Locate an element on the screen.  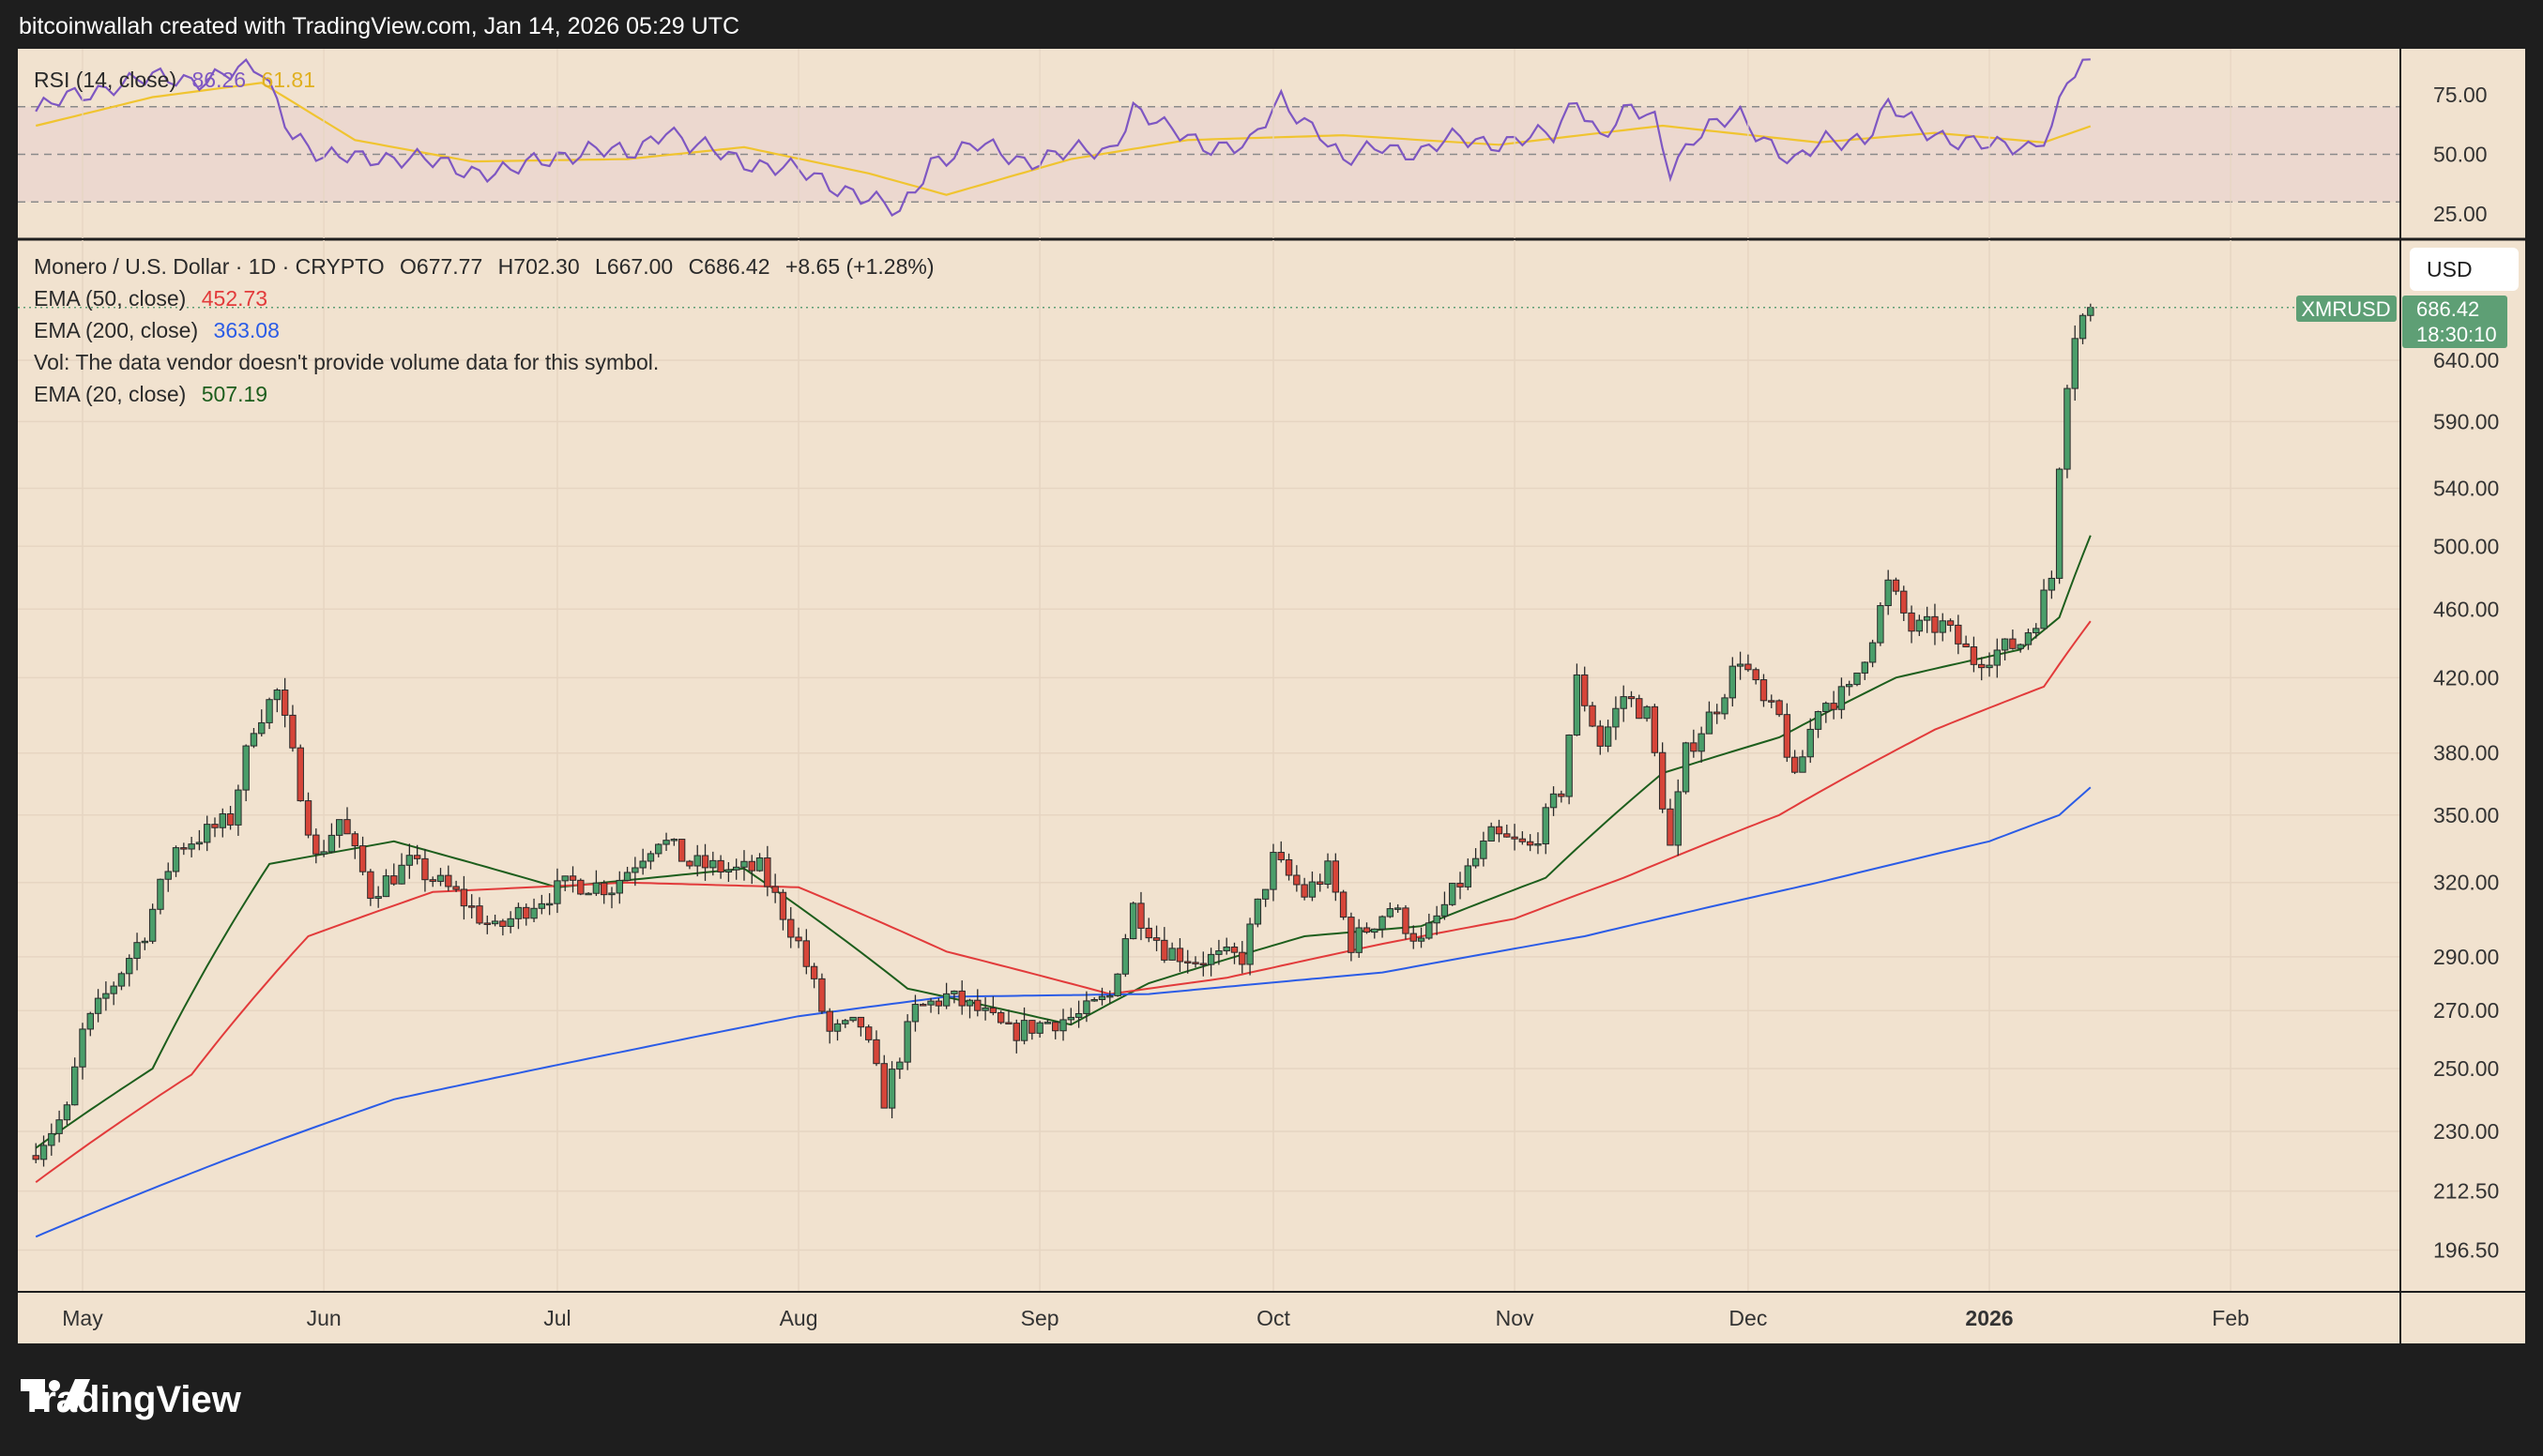
time-tick-label: Dec is located at coordinates (1747, 1318).